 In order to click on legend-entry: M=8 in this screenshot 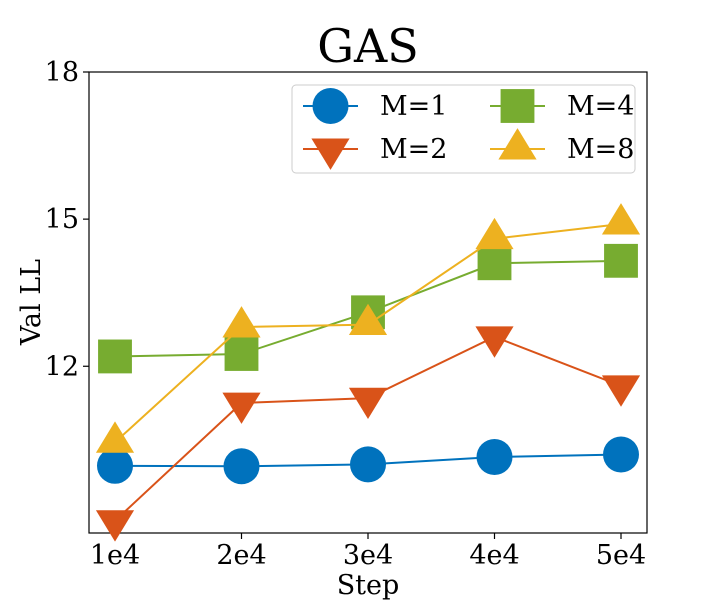, I will do `click(562, 146)`.